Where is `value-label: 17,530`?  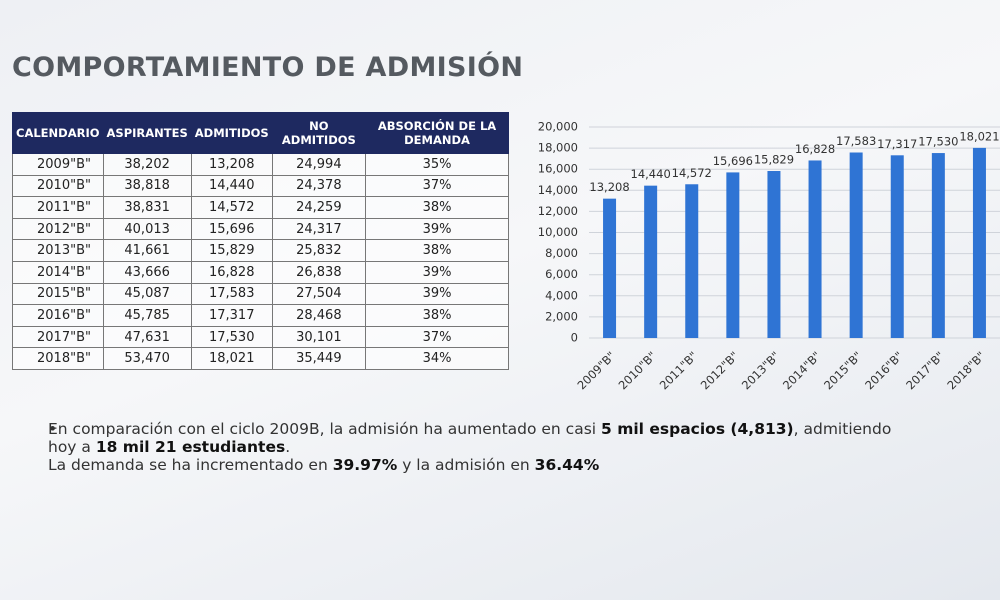 value-label: 17,530 is located at coordinates (938, 142).